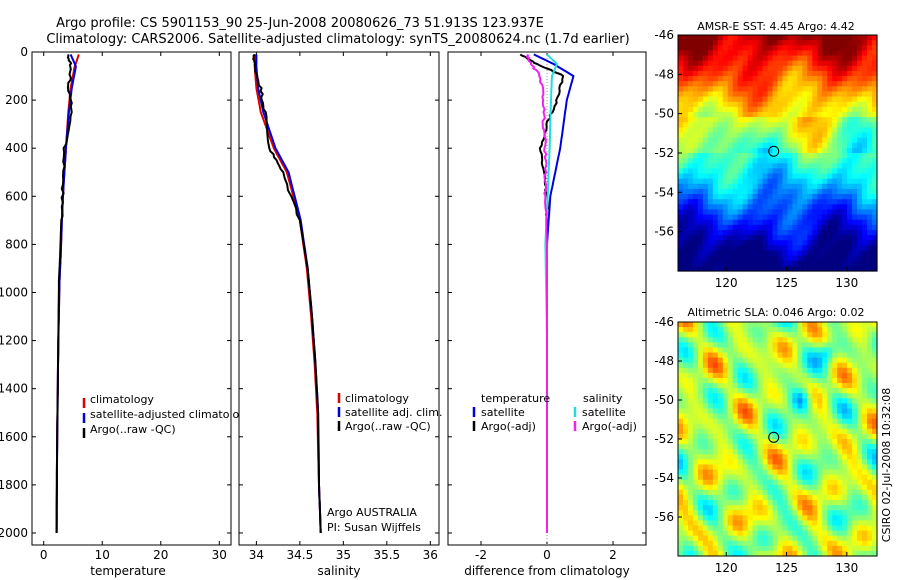 The height and width of the screenshot is (580, 900). I want to click on legend-argo: Argo(..raw -QC), so click(388, 426).